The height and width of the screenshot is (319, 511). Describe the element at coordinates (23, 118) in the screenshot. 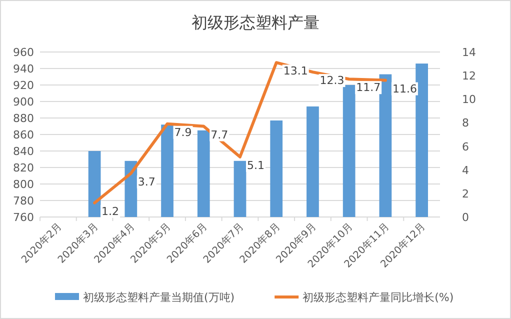

I see `y-tick-label: 880` at that location.